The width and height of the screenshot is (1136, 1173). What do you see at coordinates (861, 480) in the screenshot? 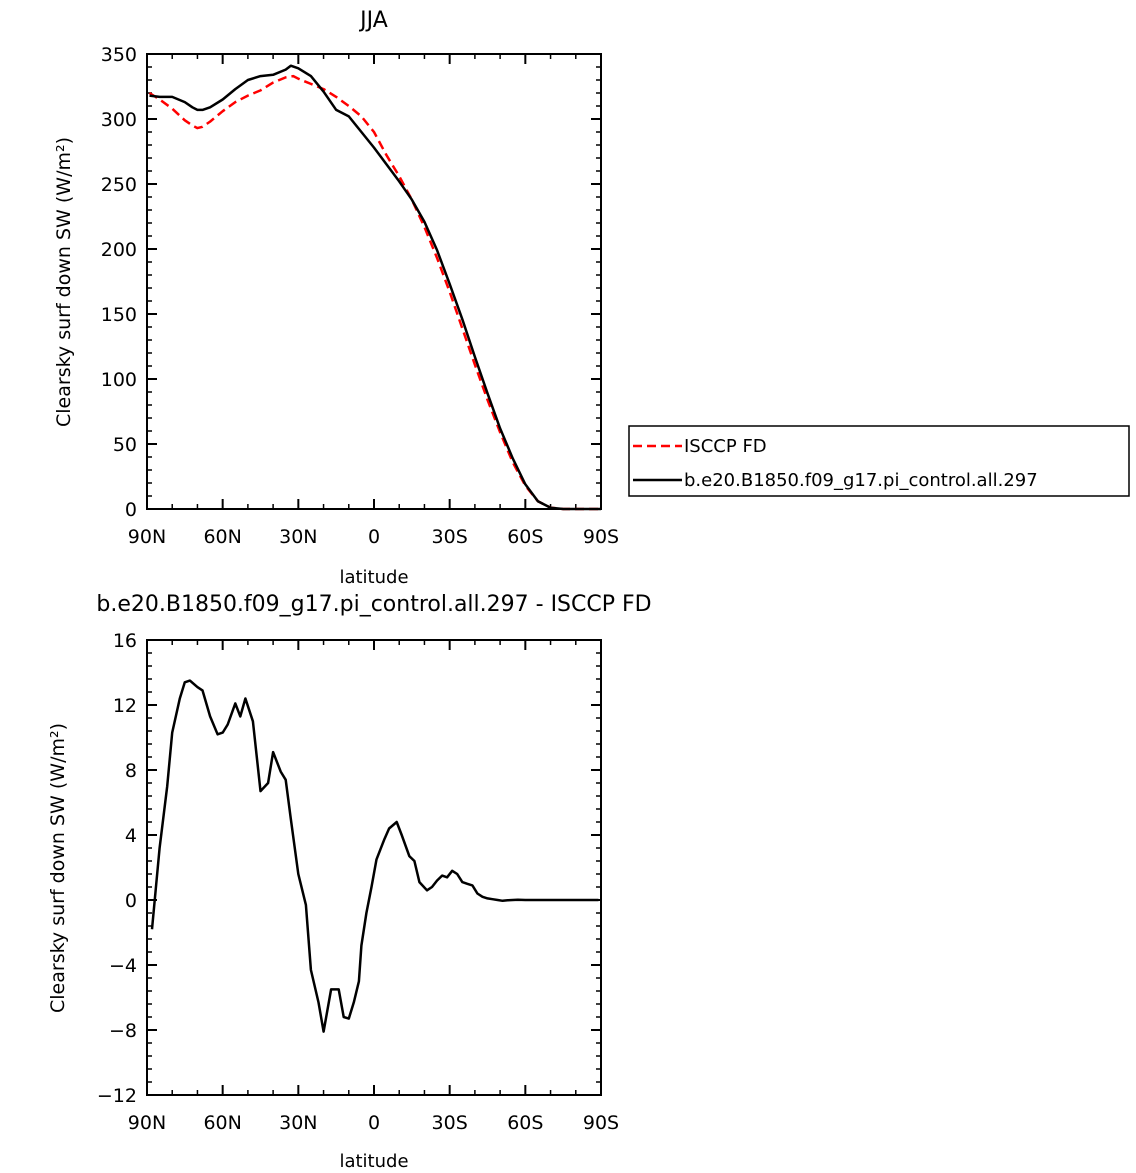
I see `legend-label-model: b.e20.B1850.f09_g17.pi_control.all.297` at bounding box center [861, 480].